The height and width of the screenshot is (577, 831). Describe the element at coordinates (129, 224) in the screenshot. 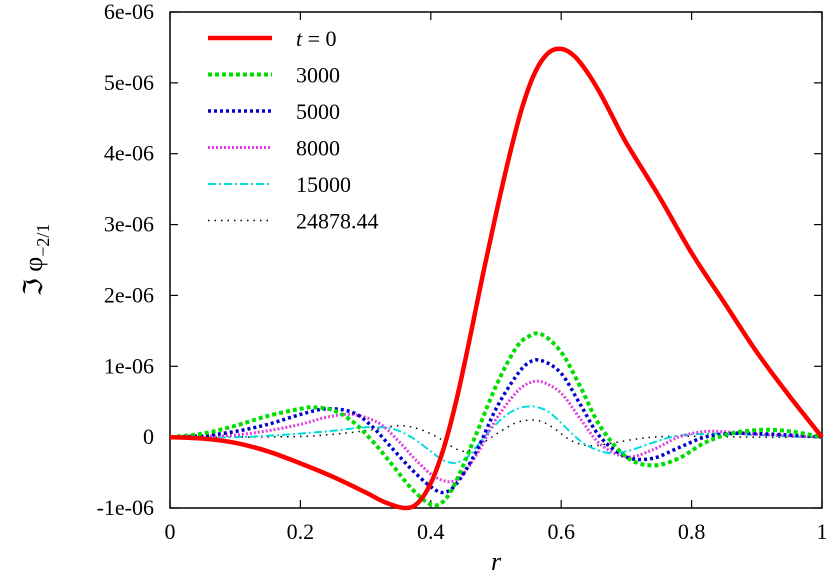

I see `y-tick-label: 3e-06` at that location.